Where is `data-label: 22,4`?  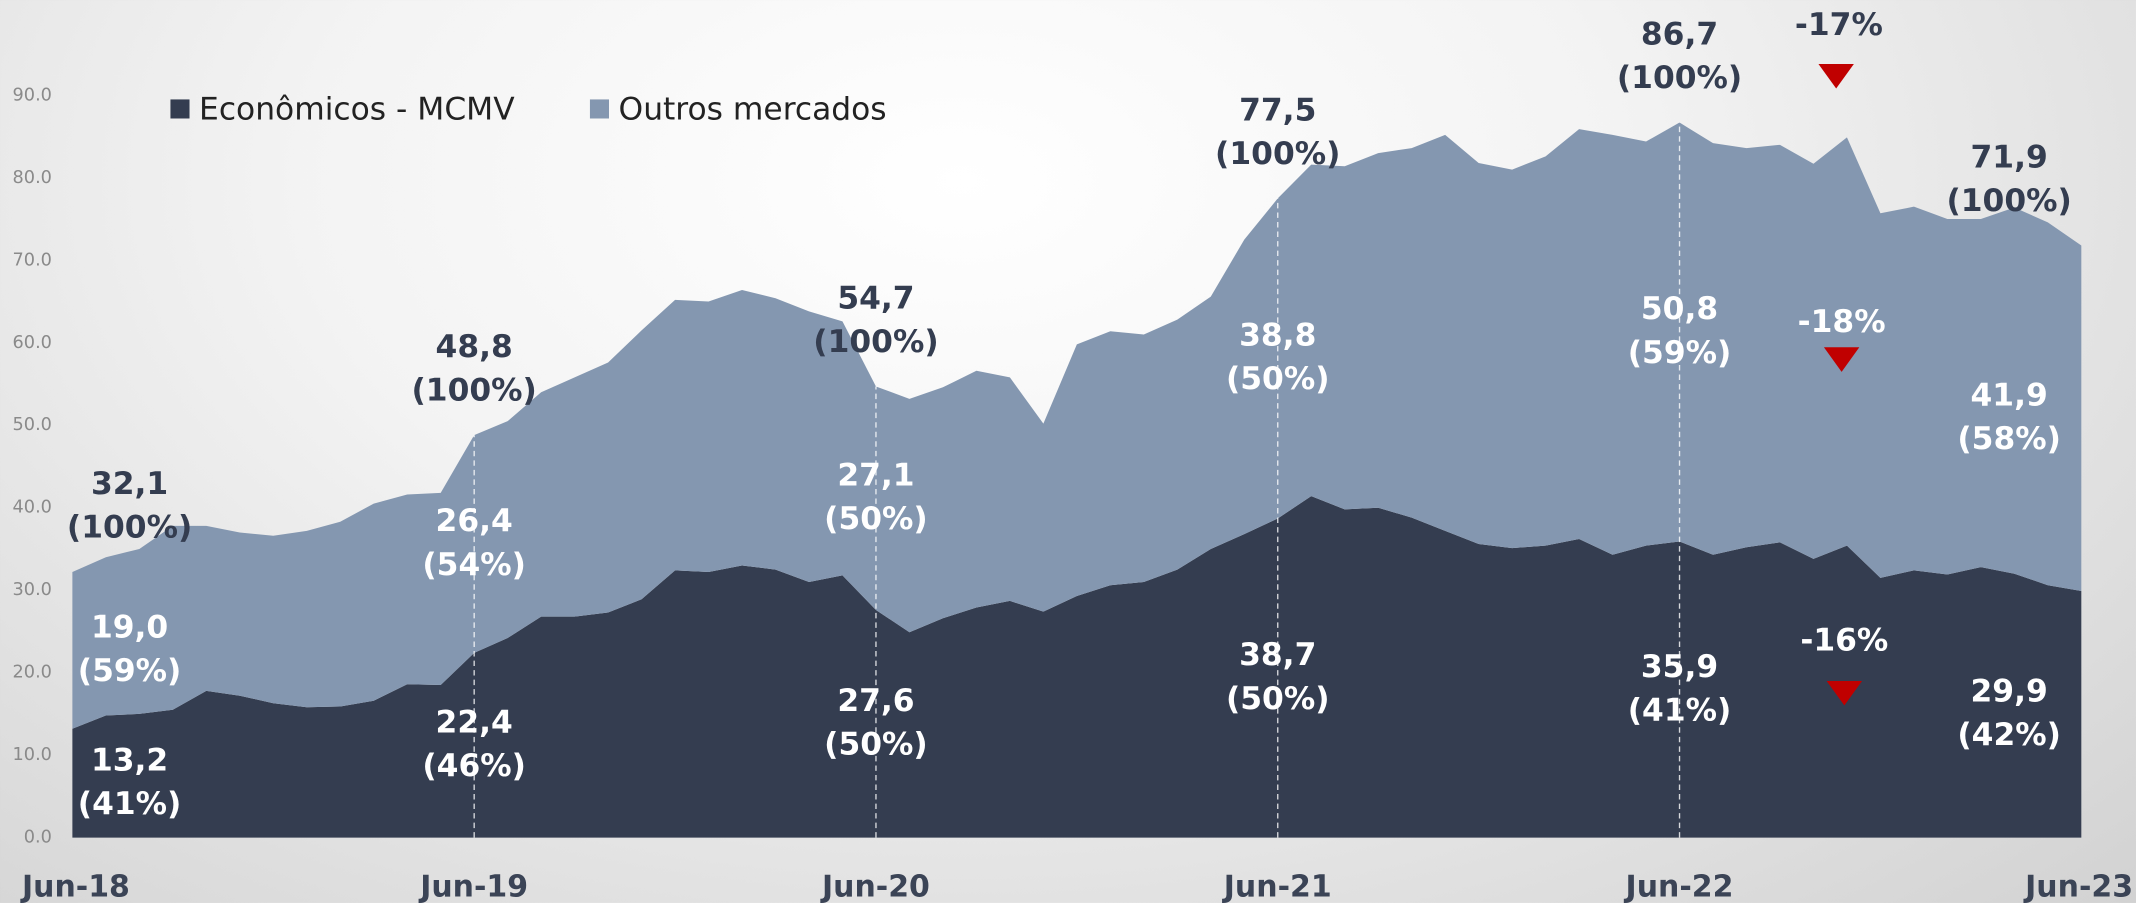
data-label: 22,4 is located at coordinates (474, 722).